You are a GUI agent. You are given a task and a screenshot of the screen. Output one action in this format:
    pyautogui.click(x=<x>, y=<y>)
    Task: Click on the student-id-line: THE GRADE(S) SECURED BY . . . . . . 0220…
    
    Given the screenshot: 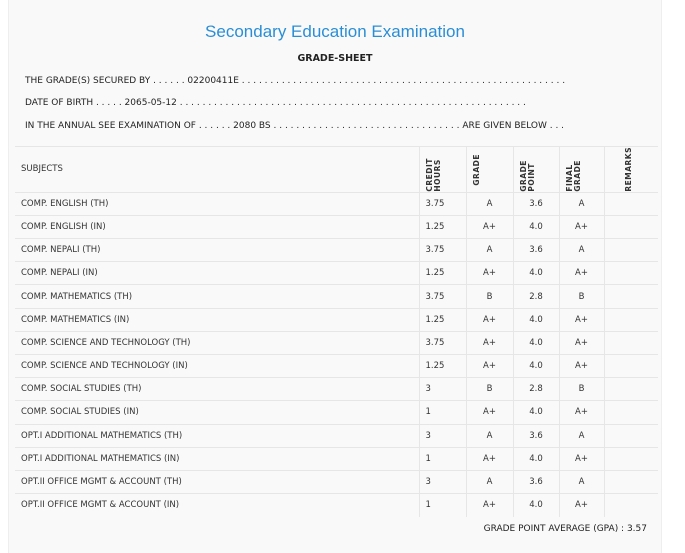 What is the action you would take?
    pyautogui.click(x=295, y=81)
    